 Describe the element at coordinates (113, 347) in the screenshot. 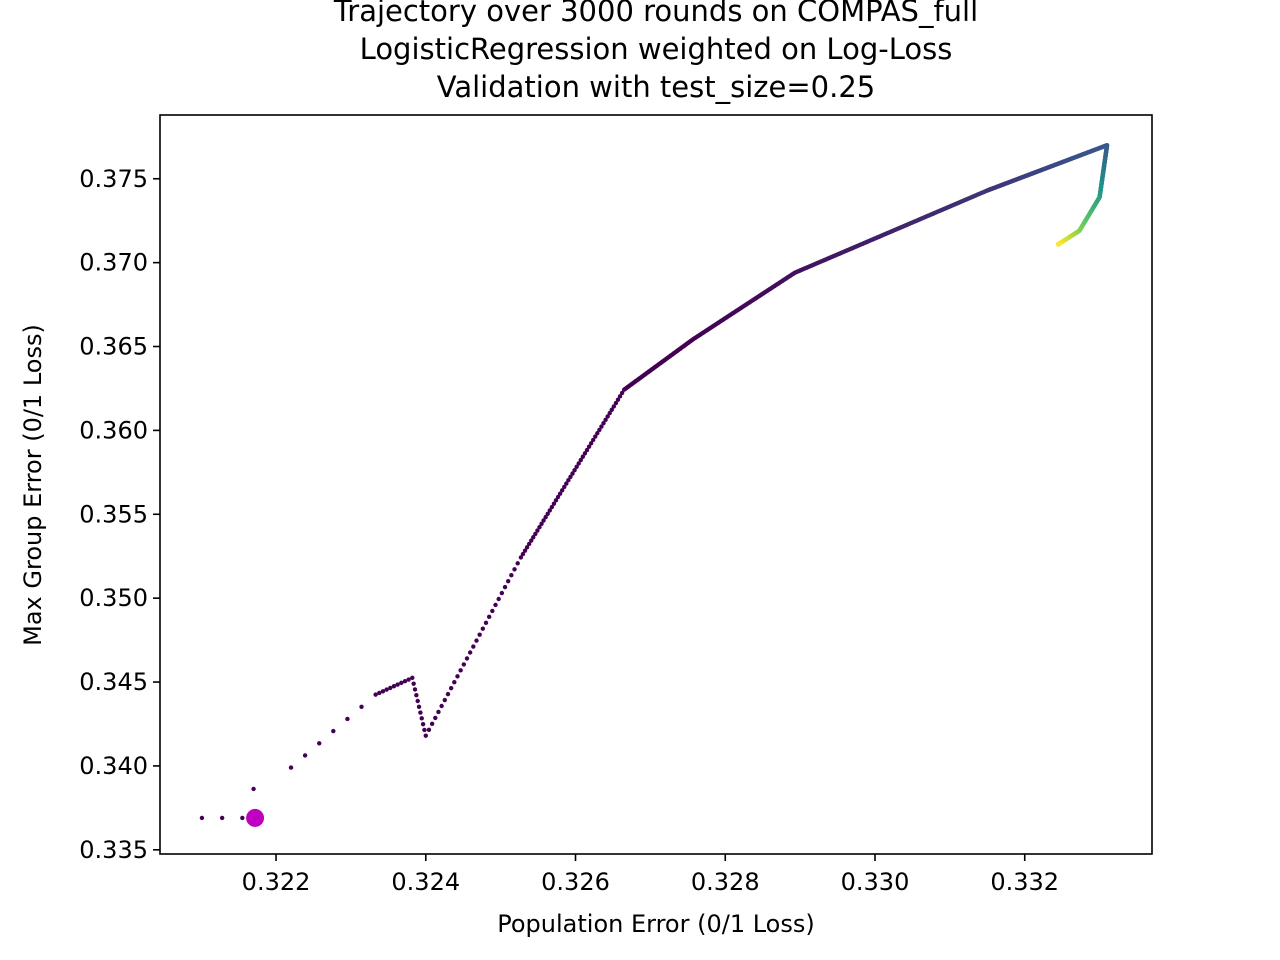

I see `y-tick-label: 0.365` at that location.